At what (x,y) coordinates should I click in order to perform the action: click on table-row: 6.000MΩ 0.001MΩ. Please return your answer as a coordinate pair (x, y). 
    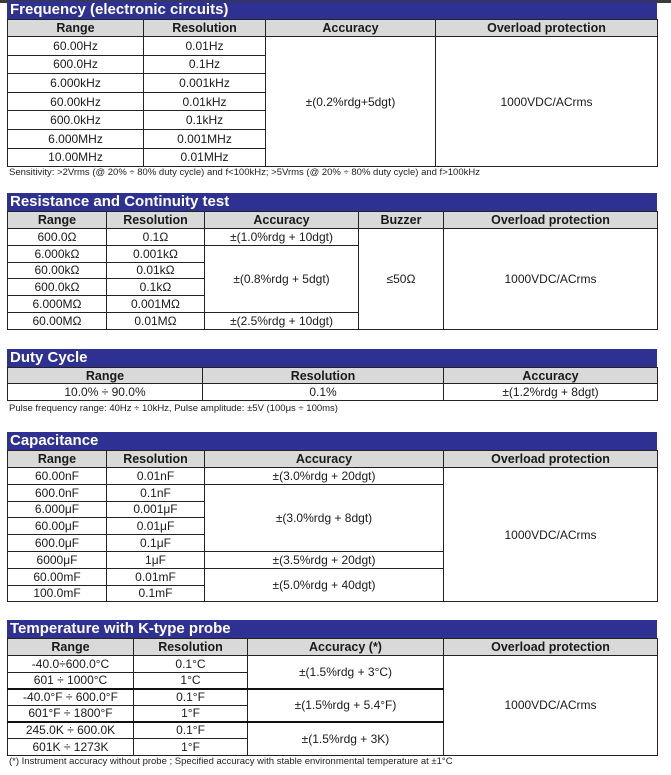
    Looking at the image, I should click on (332, 304).